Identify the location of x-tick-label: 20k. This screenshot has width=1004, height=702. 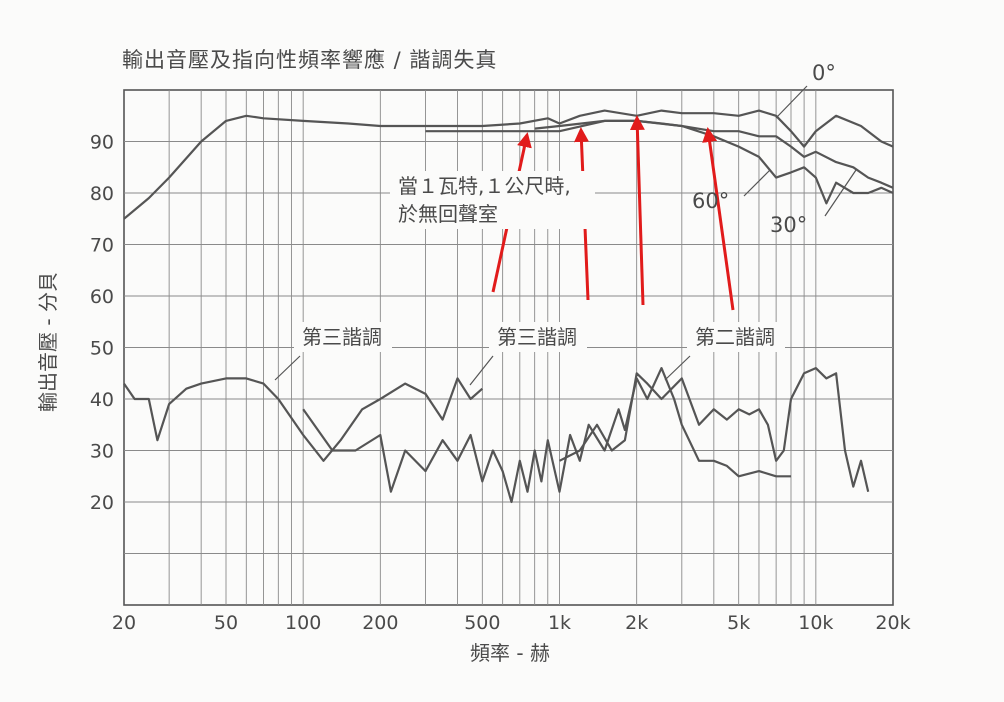
(892, 623).